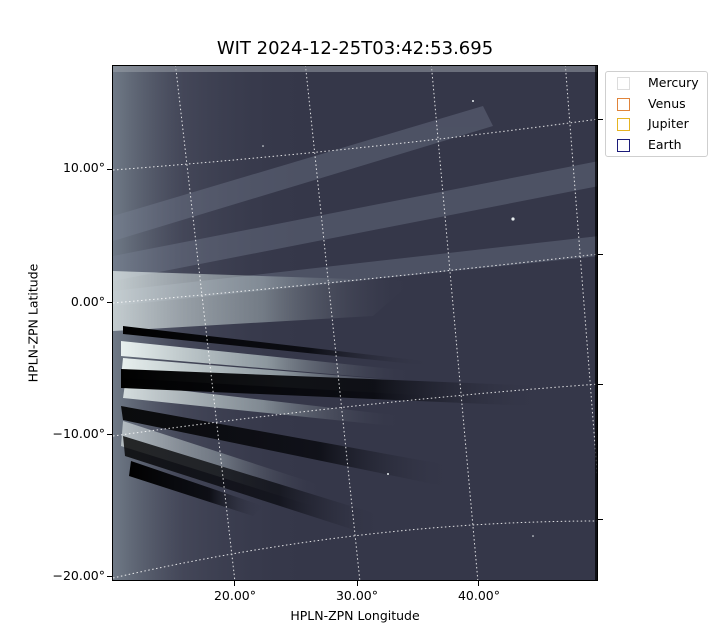  What do you see at coordinates (78, 433) in the screenshot?
I see `y-tick-label: −10.00°` at bounding box center [78, 433].